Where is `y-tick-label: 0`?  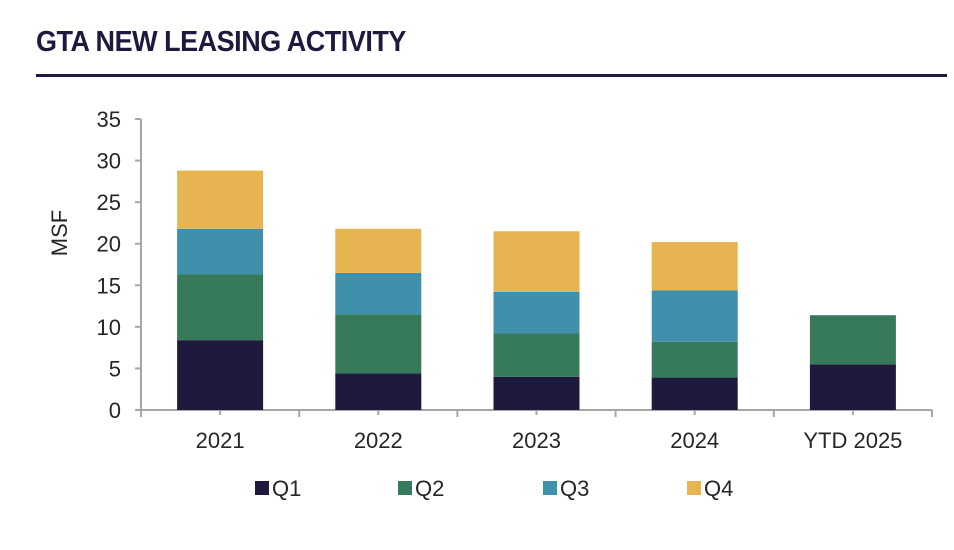
y-tick-label: 0 is located at coordinates (115, 410).